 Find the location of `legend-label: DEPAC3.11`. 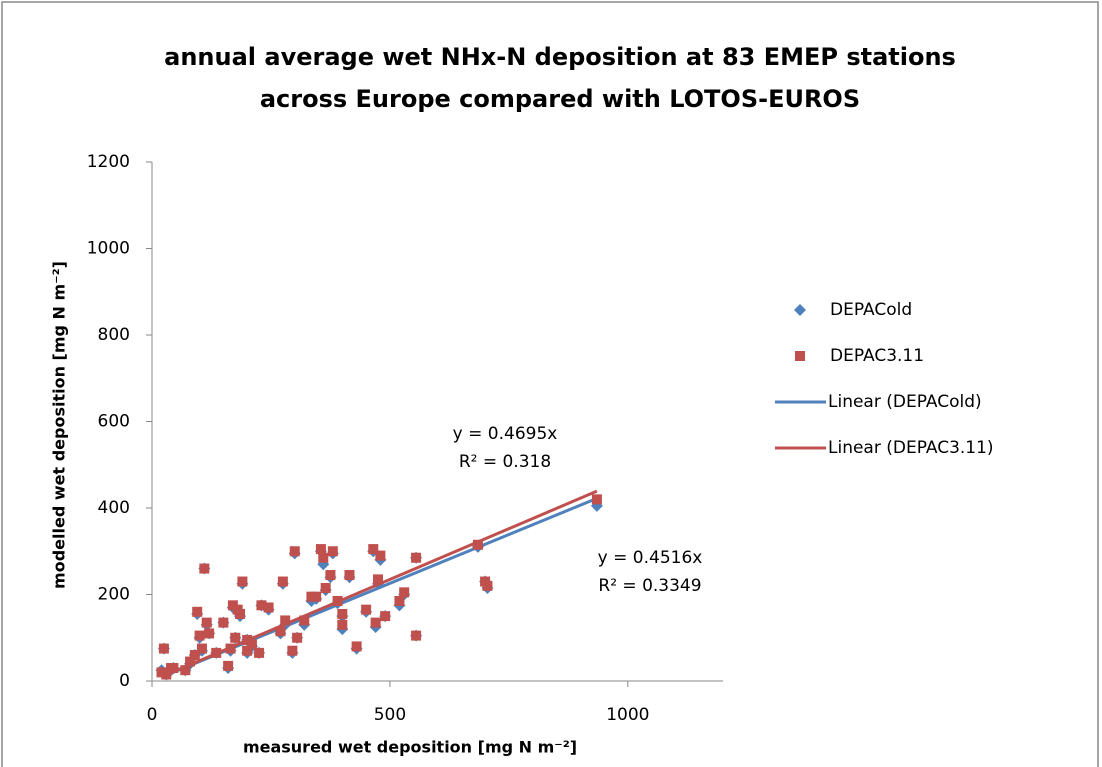

legend-label: DEPAC3.11 is located at coordinates (877, 356).